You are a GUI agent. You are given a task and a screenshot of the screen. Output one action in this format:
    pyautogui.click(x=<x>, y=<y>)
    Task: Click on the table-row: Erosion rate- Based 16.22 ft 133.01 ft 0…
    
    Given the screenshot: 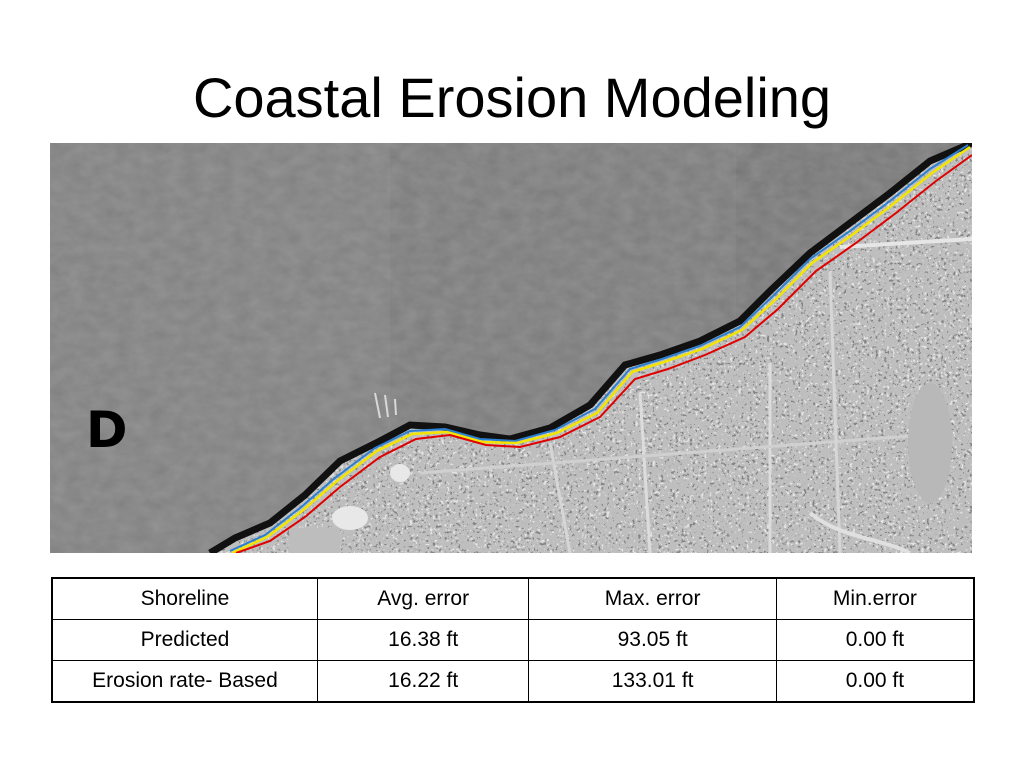 What is the action you would take?
    pyautogui.click(x=513, y=681)
    